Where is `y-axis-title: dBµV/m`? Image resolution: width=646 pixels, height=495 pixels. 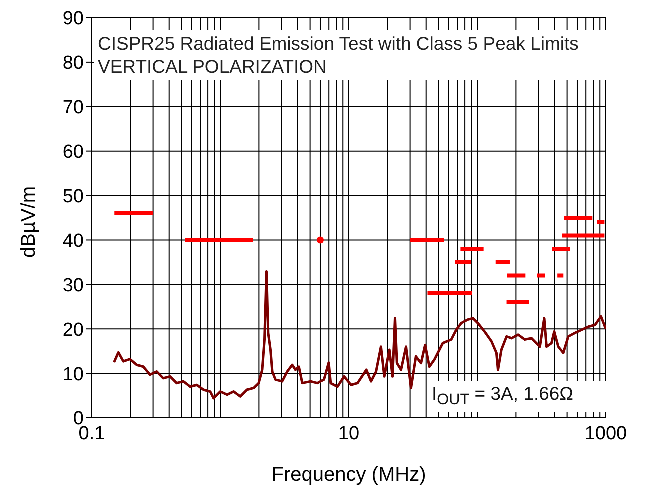 y-axis-title: dBµV/m is located at coordinates (29, 222).